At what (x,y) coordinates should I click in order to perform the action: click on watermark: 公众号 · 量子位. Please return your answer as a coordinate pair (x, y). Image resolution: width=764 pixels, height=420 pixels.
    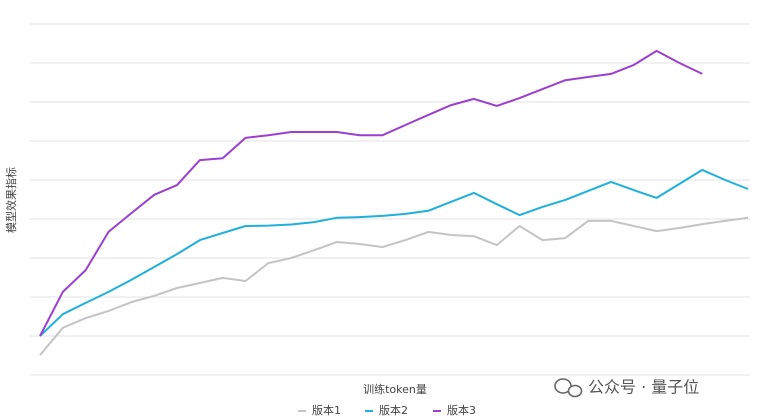
    Looking at the image, I should click on (626, 388).